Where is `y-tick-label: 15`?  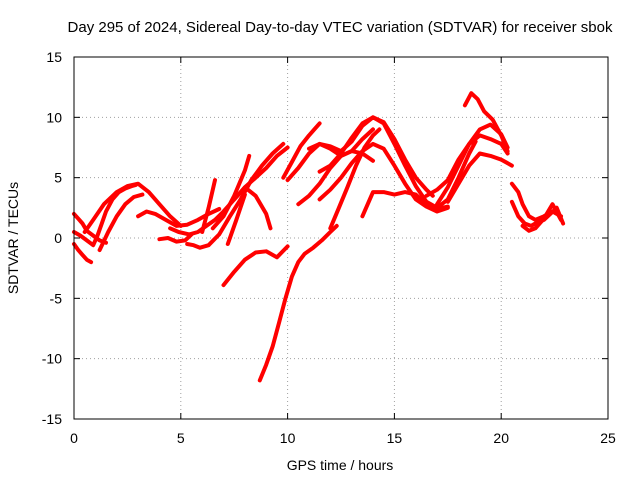
y-tick-label: 15 is located at coordinates (54, 57).